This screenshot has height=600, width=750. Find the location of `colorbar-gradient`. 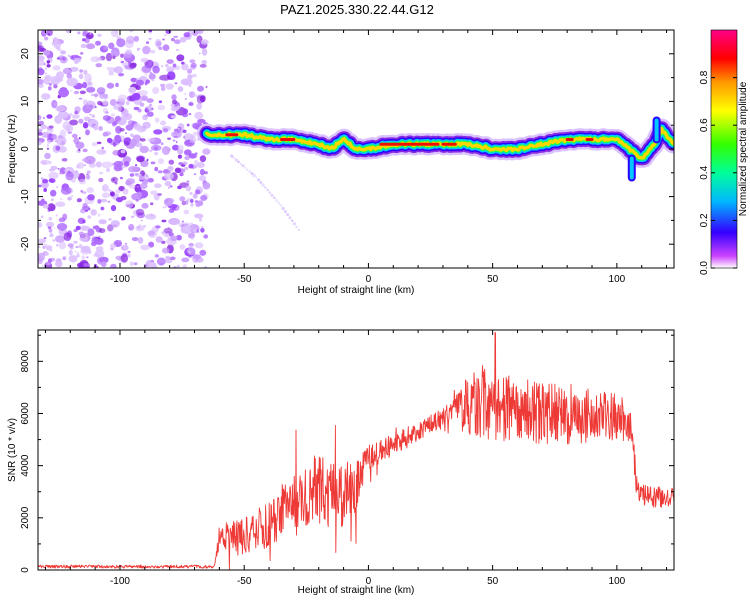

colorbar-gradient is located at coordinates (724, 149).